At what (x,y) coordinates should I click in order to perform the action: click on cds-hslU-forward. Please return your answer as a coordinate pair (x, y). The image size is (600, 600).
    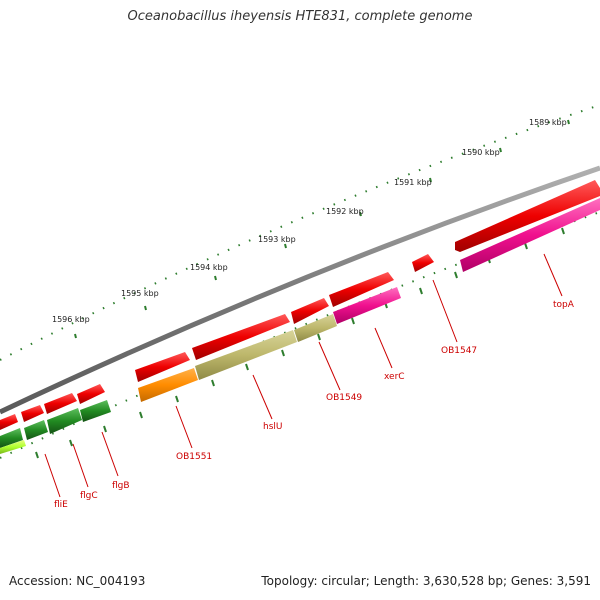
    Looking at the image, I should click on (241, 337).